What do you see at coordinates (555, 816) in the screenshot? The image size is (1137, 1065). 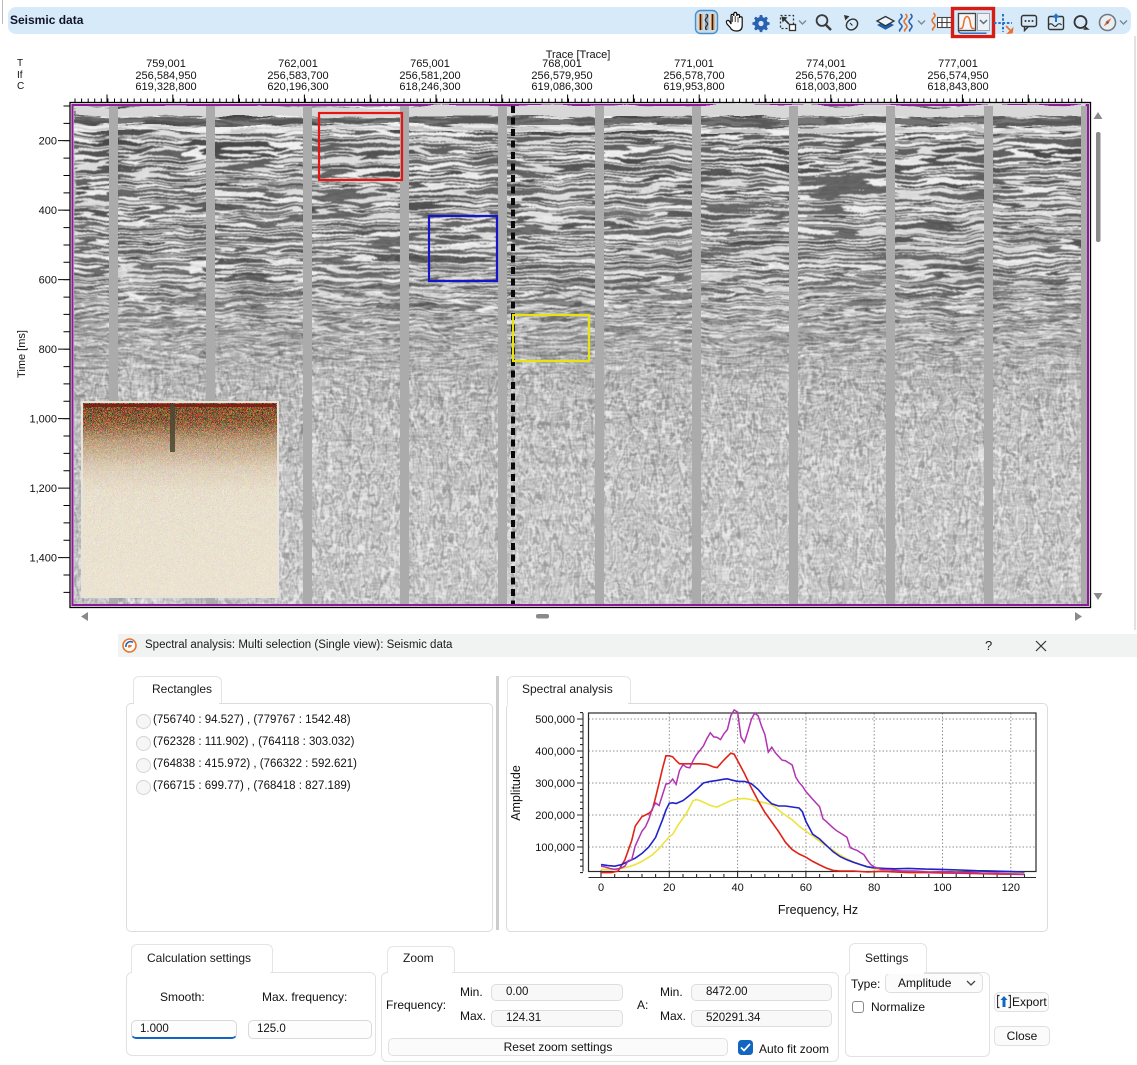 I see `svg-text: 200,000` at bounding box center [555, 816].